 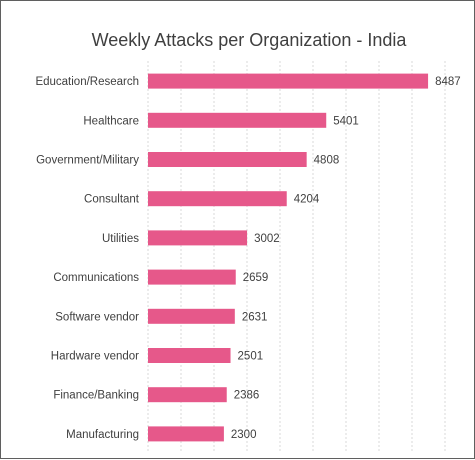 I want to click on value-label: 5401, so click(x=346, y=121).